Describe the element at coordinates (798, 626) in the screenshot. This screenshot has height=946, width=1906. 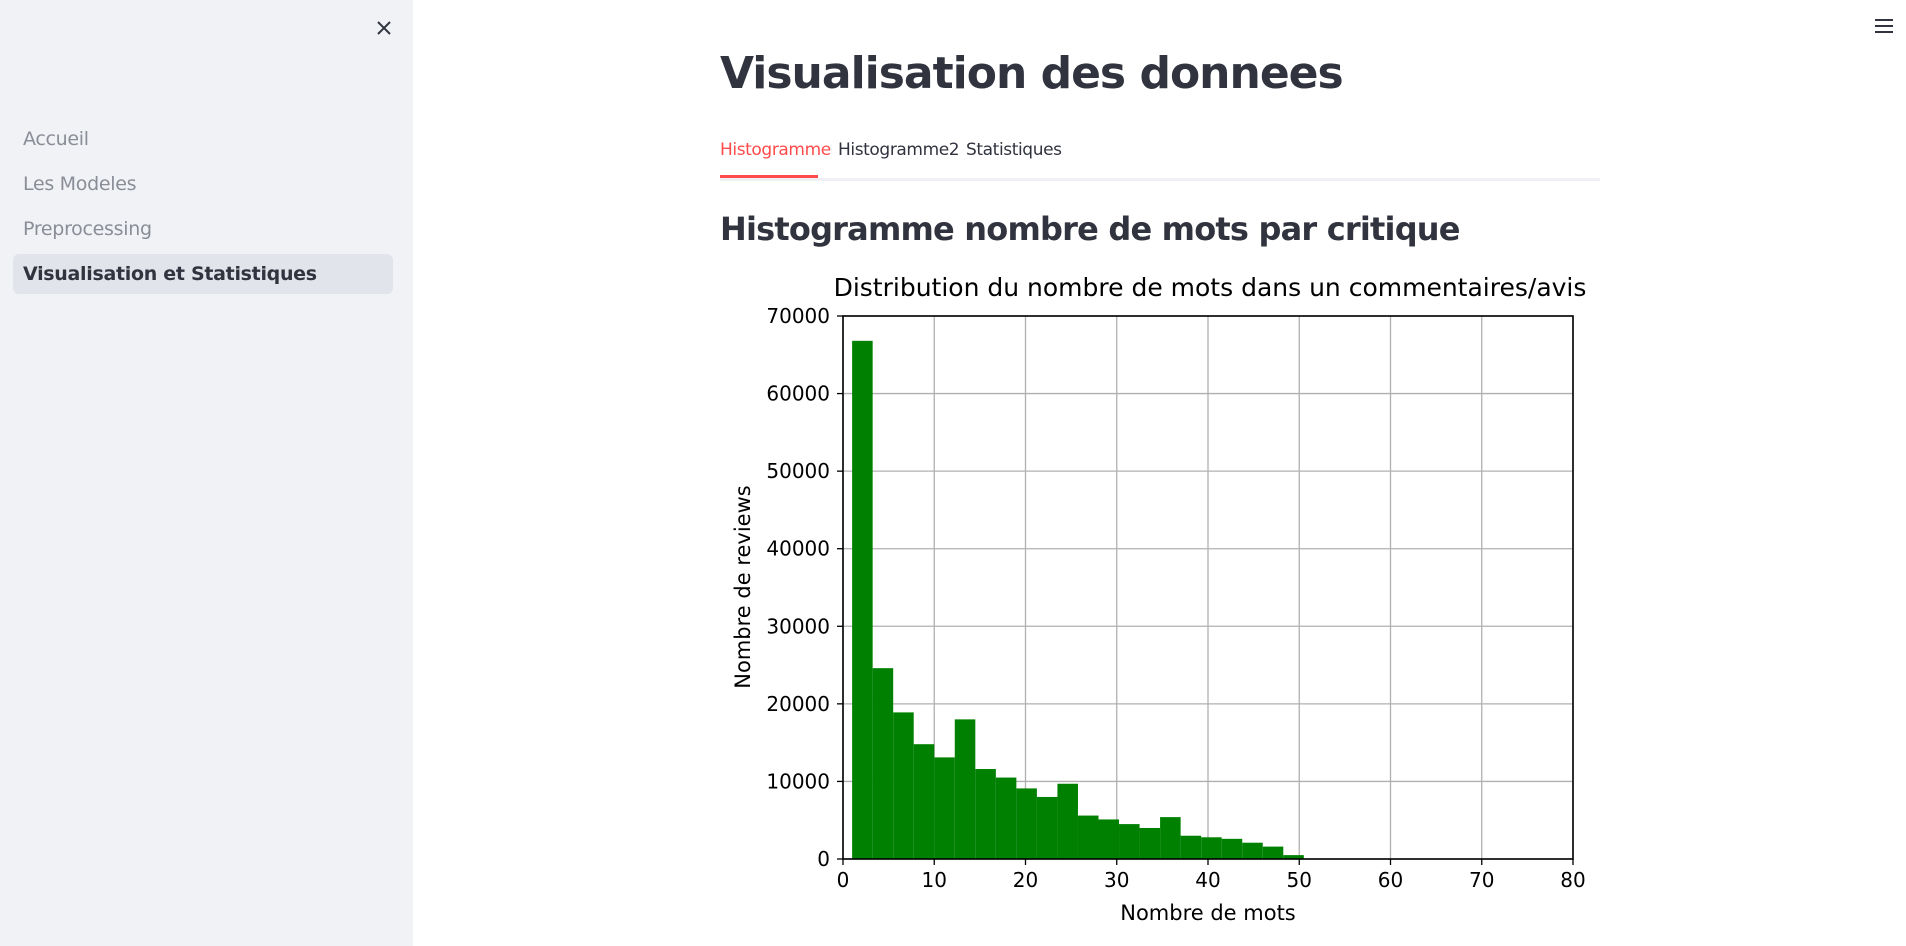
I see `y-tick-label: 30000` at that location.